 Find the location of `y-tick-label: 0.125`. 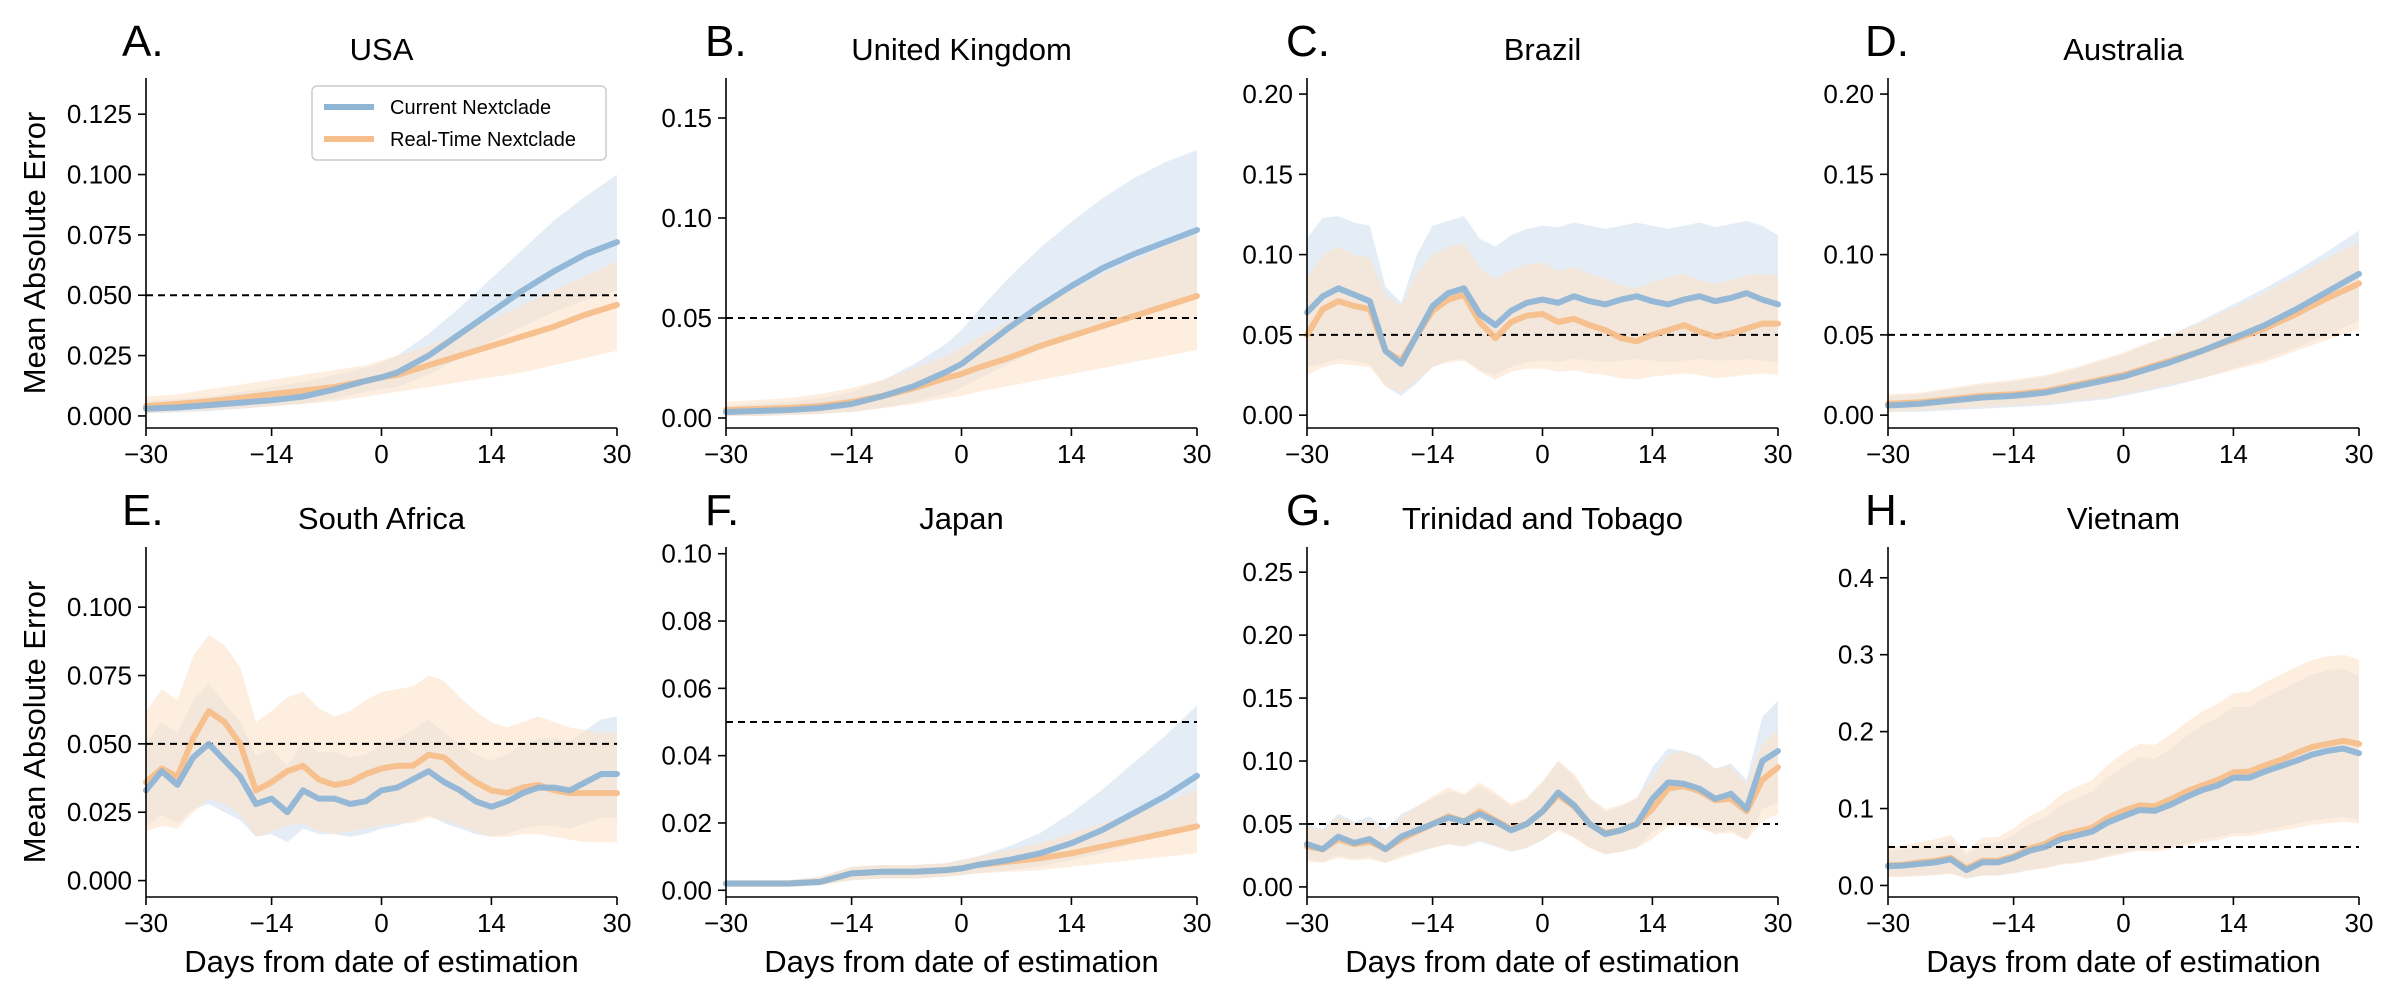

y-tick-label: 0.125 is located at coordinates (99, 114).